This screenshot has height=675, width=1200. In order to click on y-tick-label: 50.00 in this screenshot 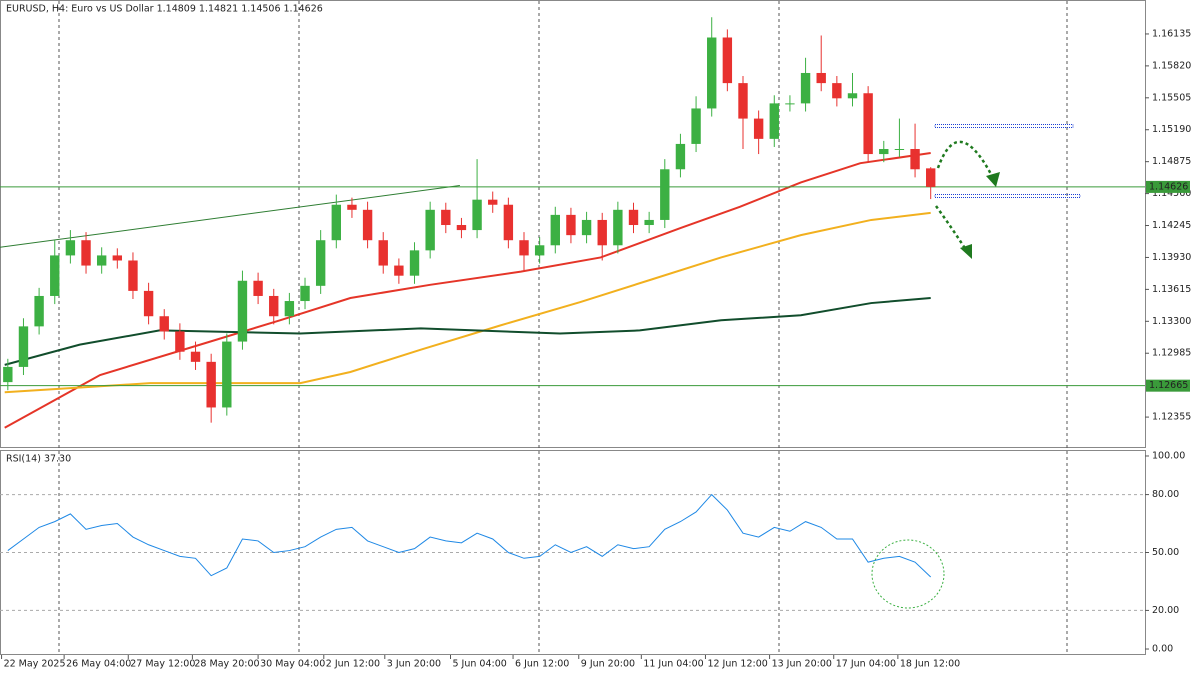, I will do `click(1165, 552)`.